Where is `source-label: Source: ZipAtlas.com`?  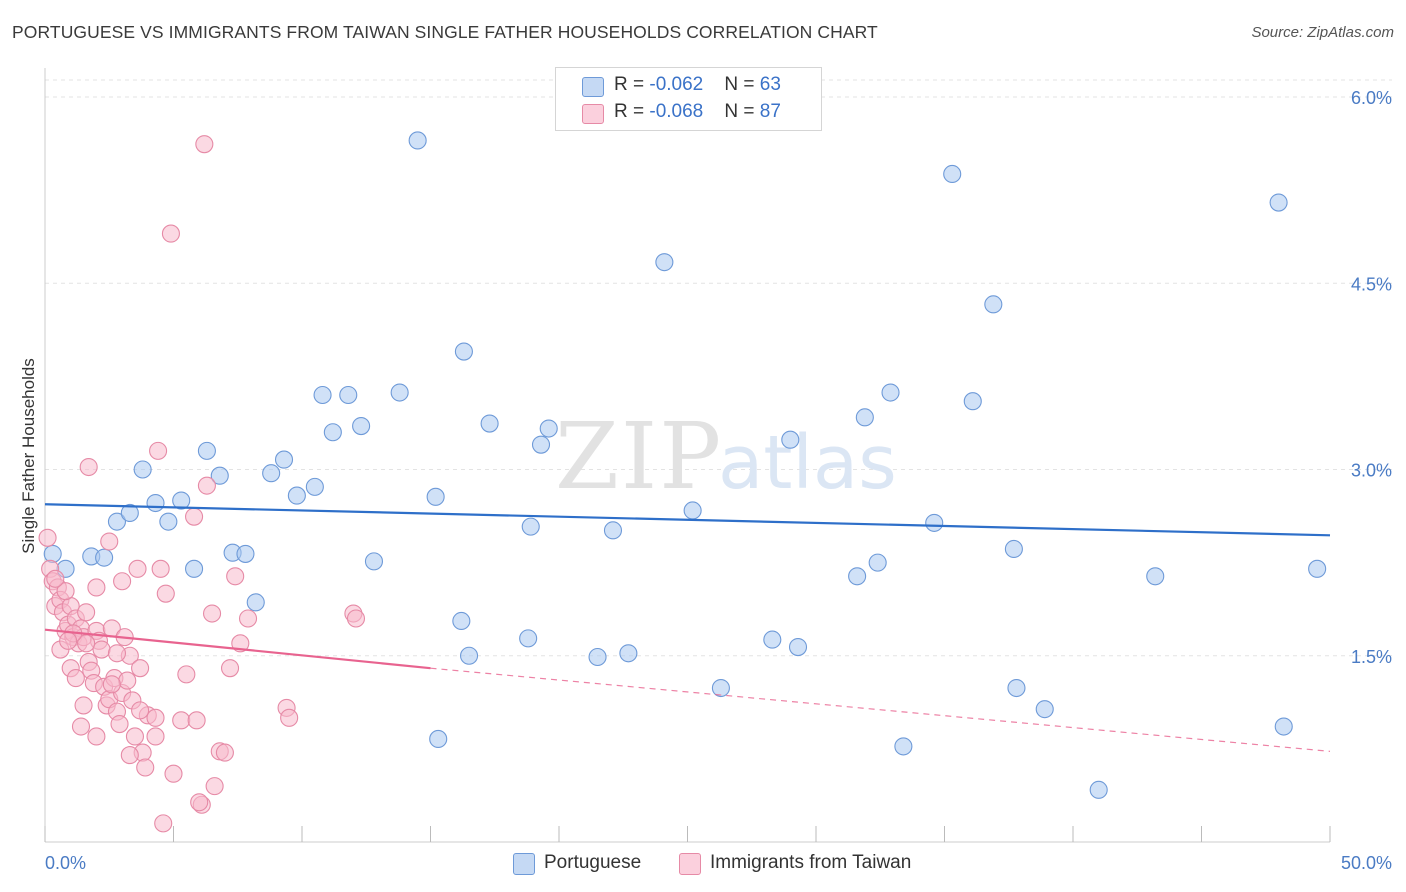 source-label: Source: ZipAtlas.com is located at coordinates (1322, 32).